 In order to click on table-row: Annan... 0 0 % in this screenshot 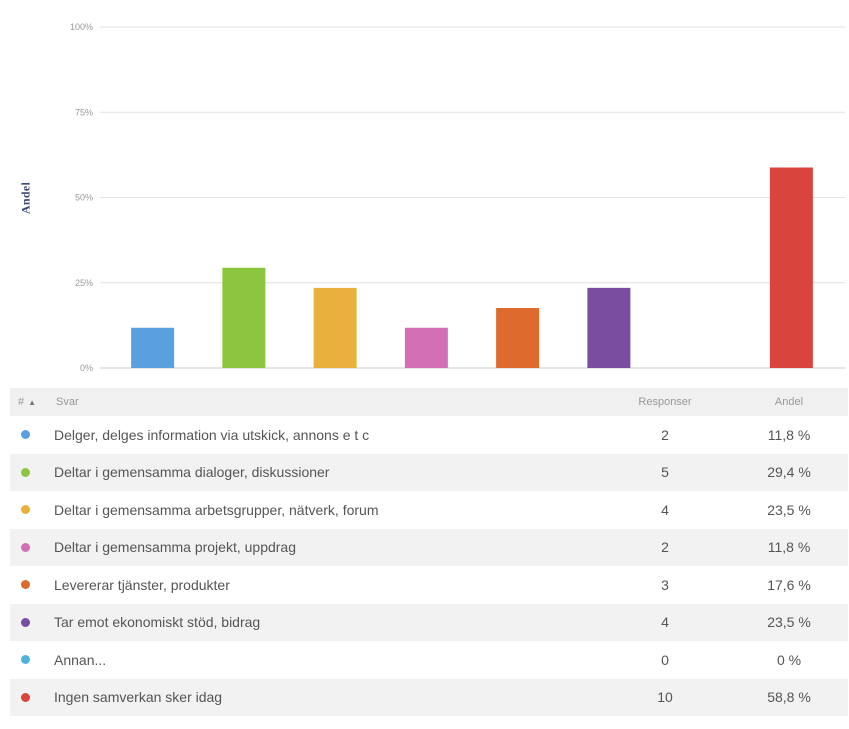, I will do `click(429, 660)`.